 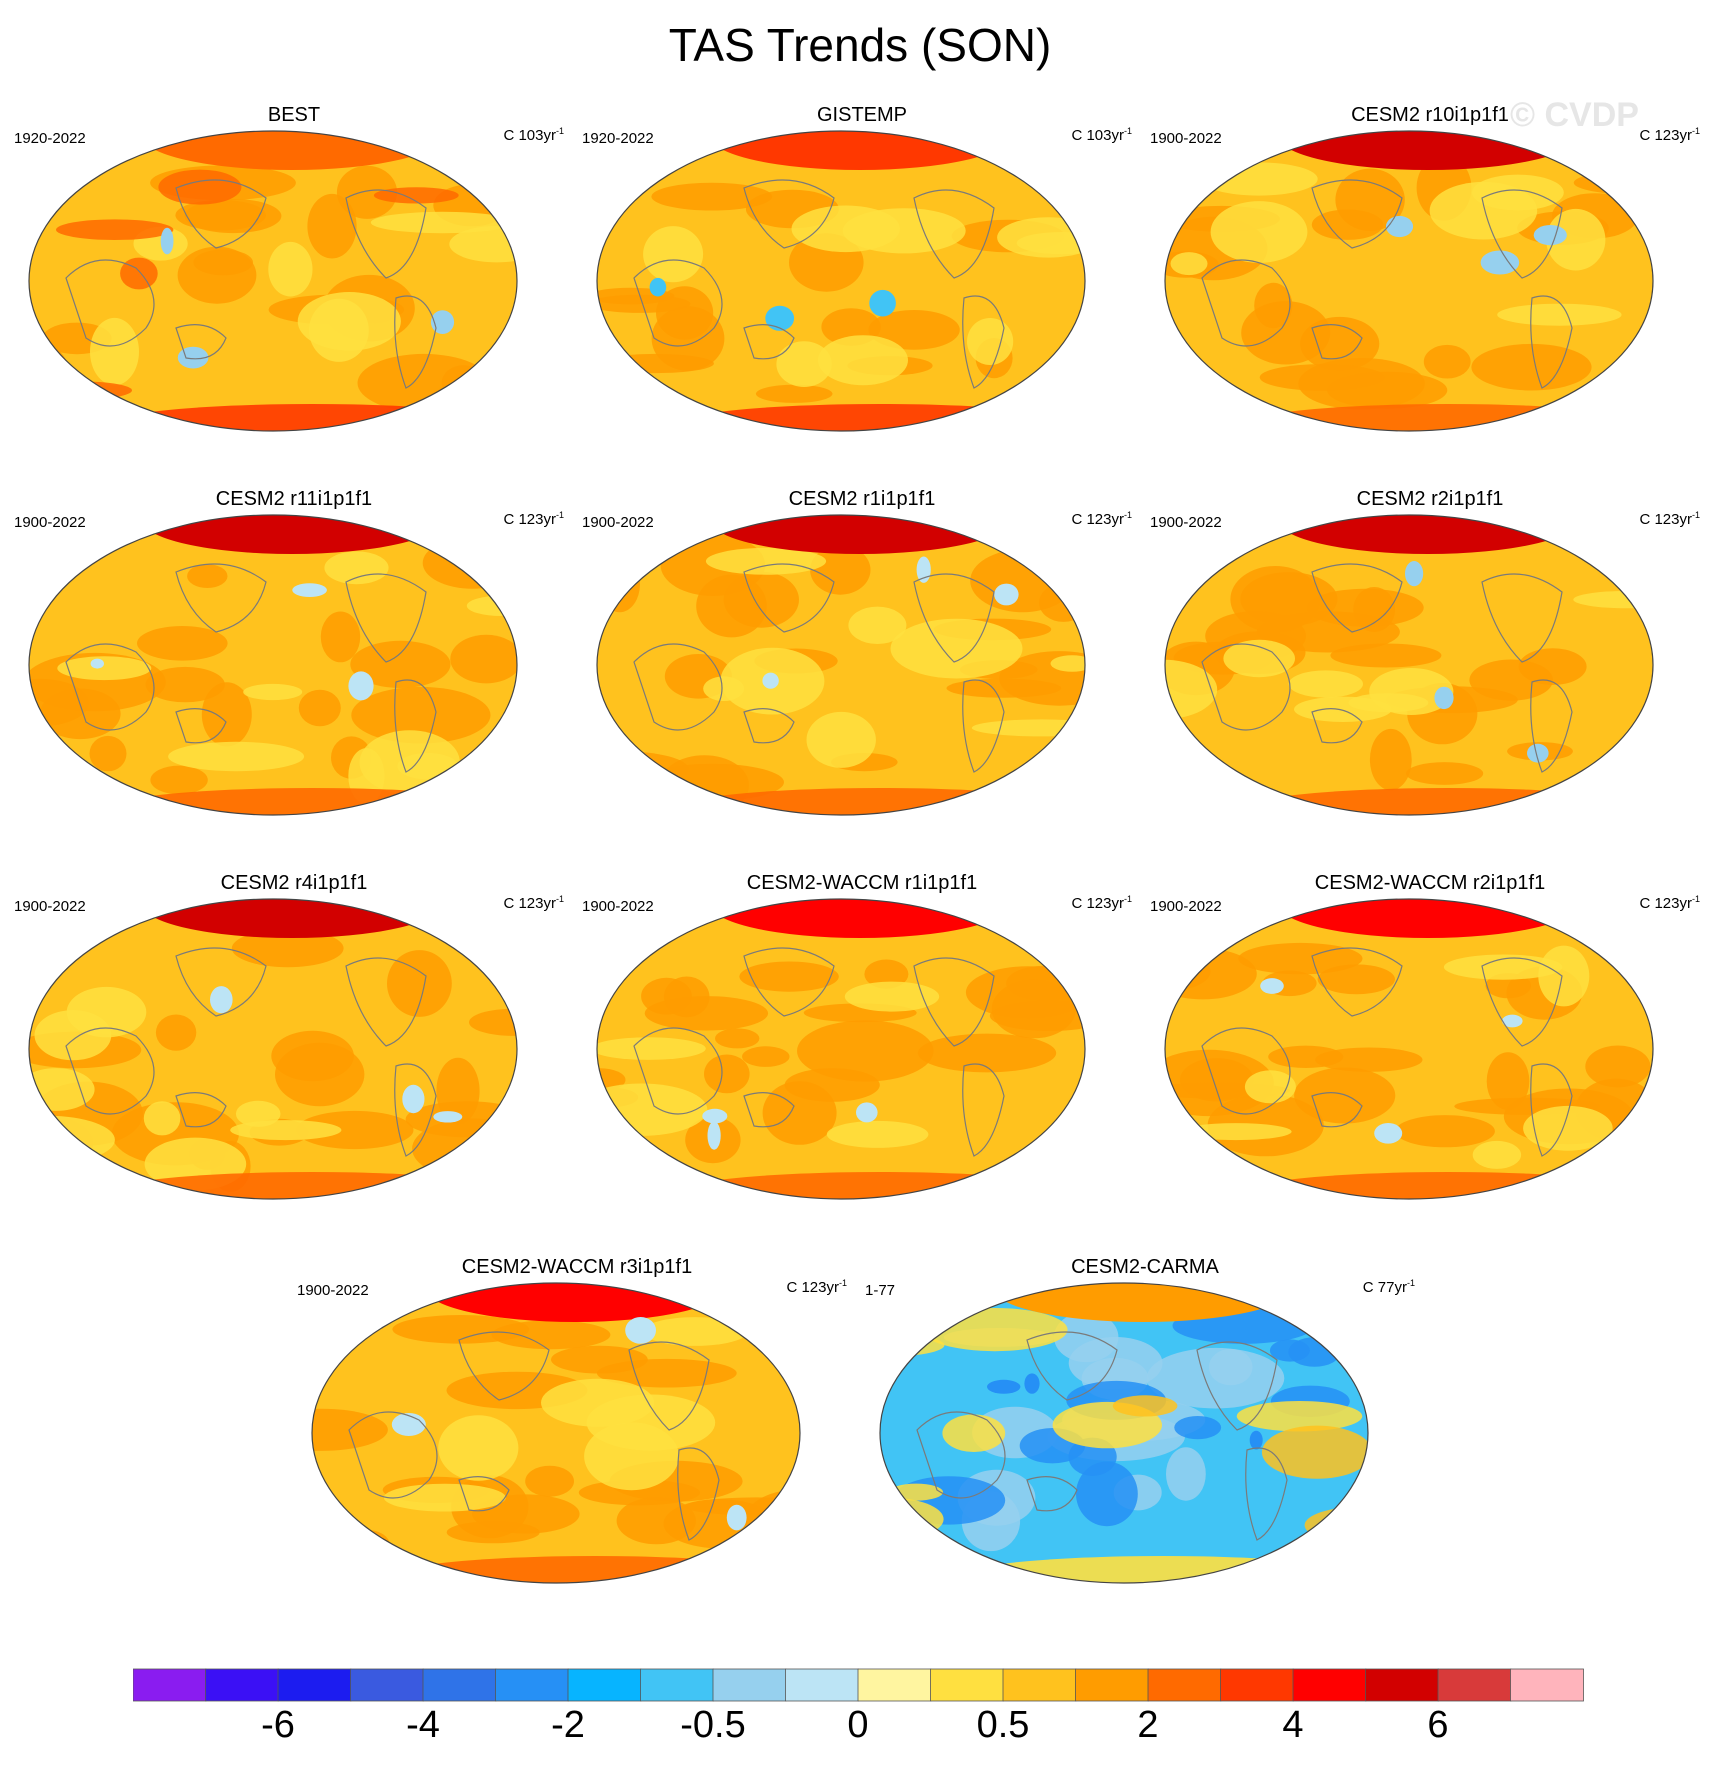 I want to click on colorbar-tick-label: 0.5, so click(x=1003, y=1725).